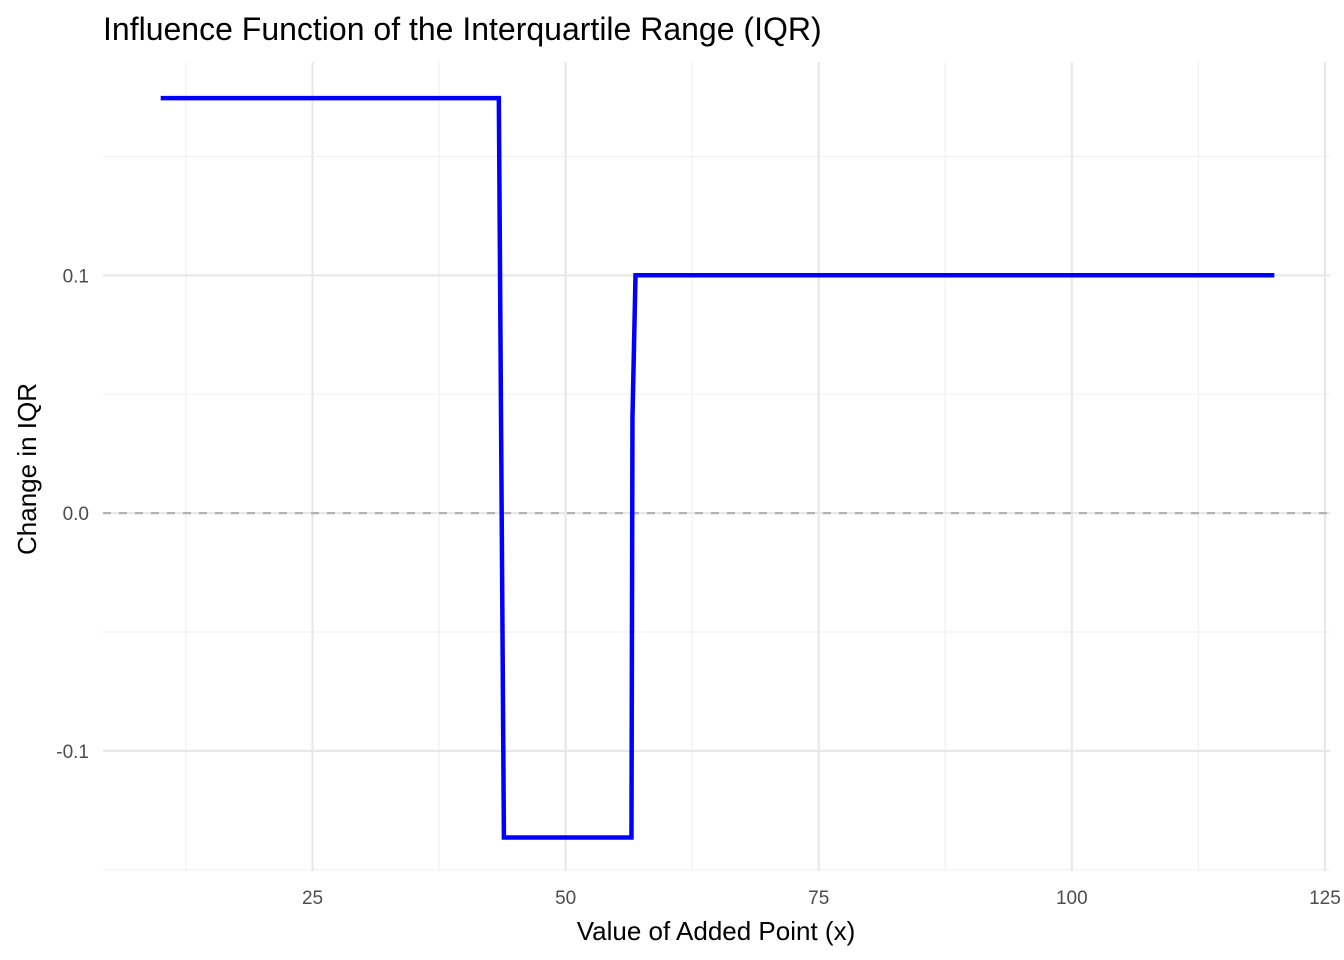 The height and width of the screenshot is (960, 1344). I want to click on x-tick-label-3: 100, so click(1072, 898).